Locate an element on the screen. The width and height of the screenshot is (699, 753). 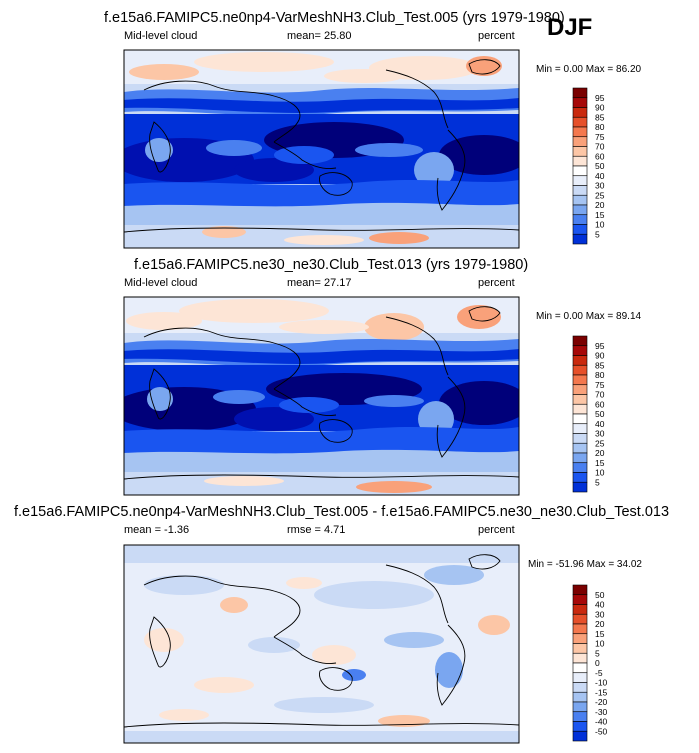
colorbar-2-label: 10 is located at coordinates (600, 473).